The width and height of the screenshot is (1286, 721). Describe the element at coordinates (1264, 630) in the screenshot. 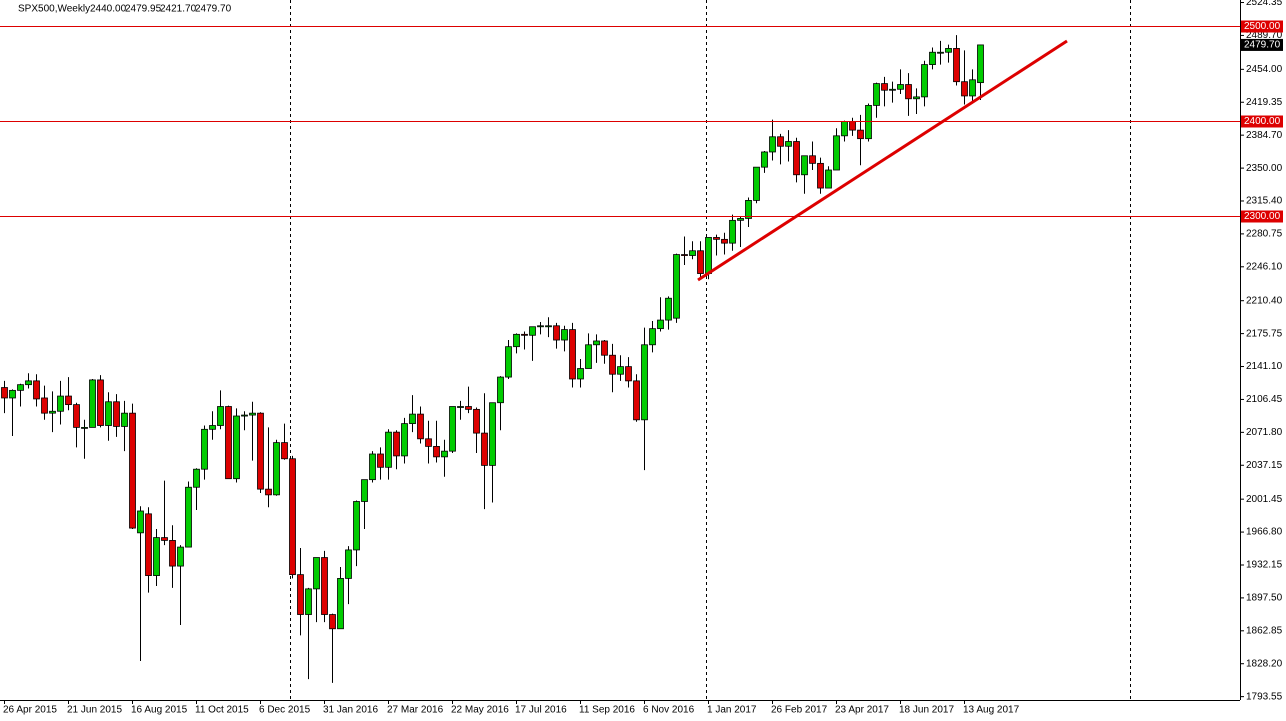

I see `y-tick-label: 1862.85` at that location.